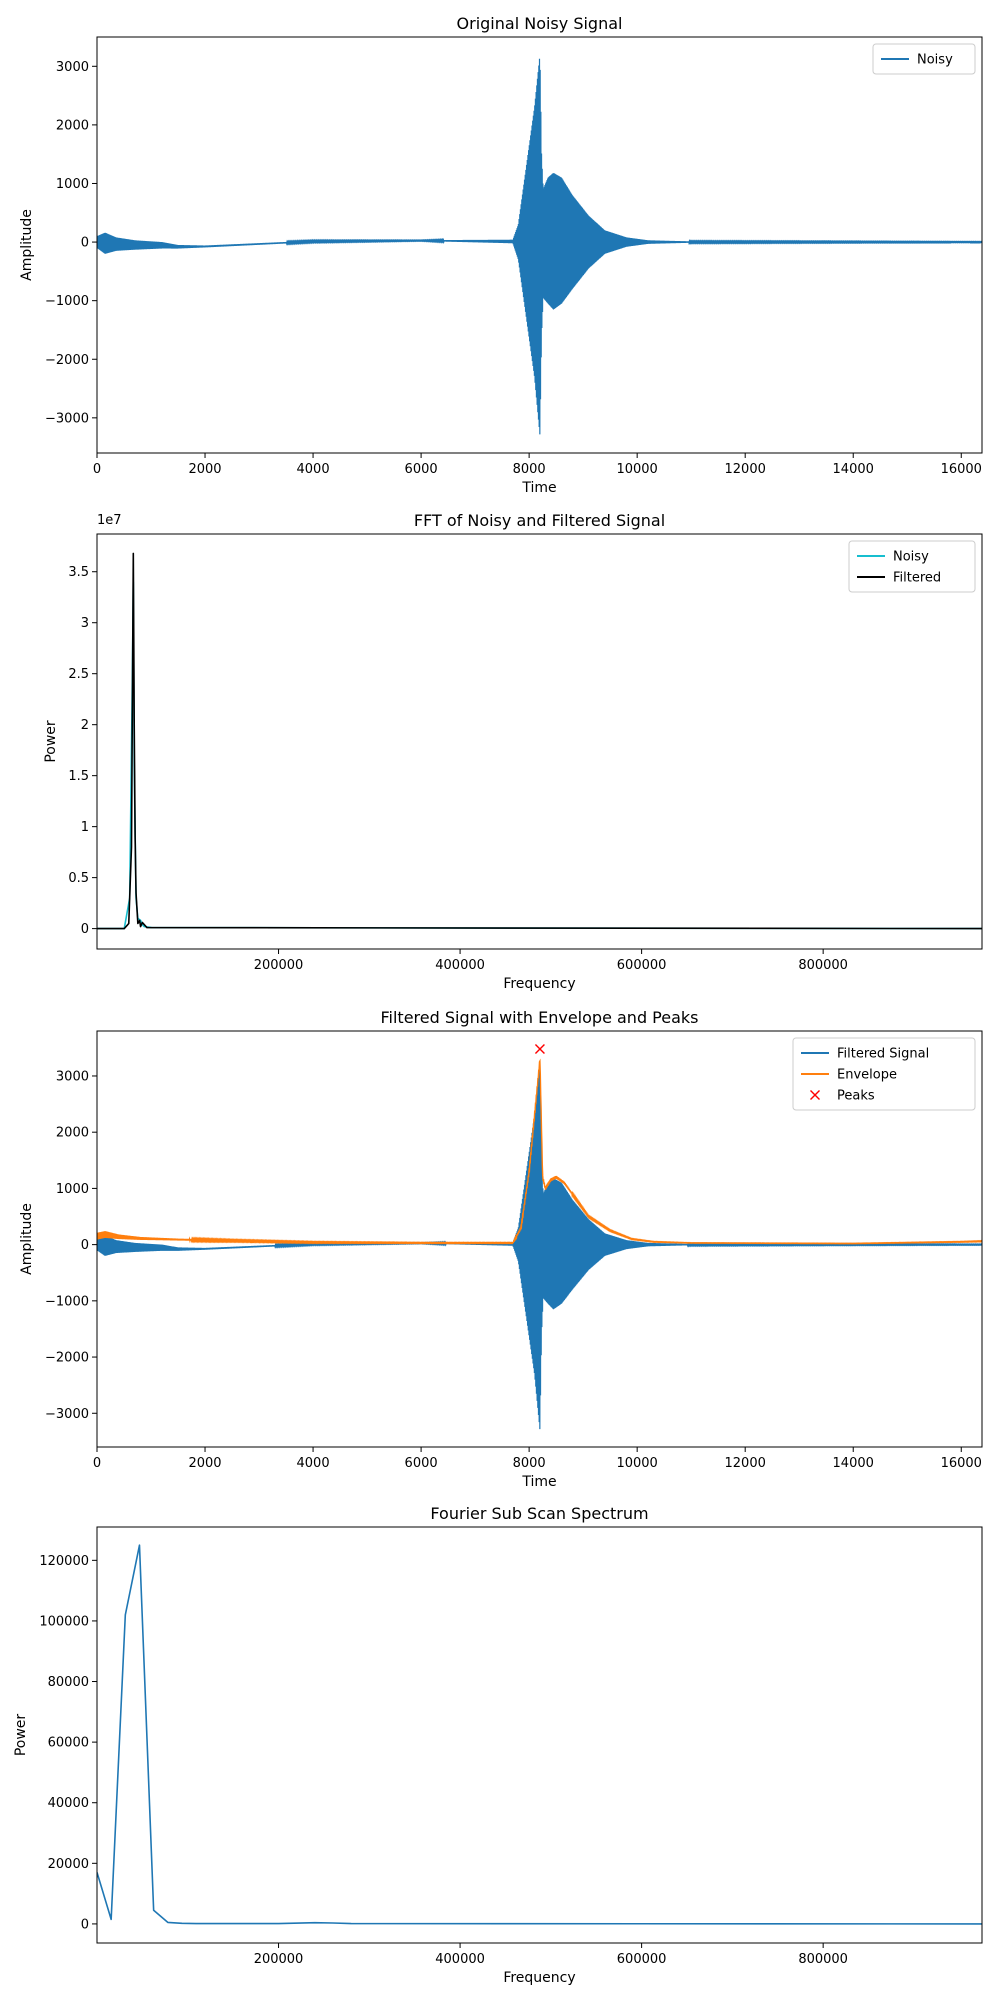  Describe the element at coordinates (78, 776) in the screenshot. I see `y-tick-label: 1.5` at that location.